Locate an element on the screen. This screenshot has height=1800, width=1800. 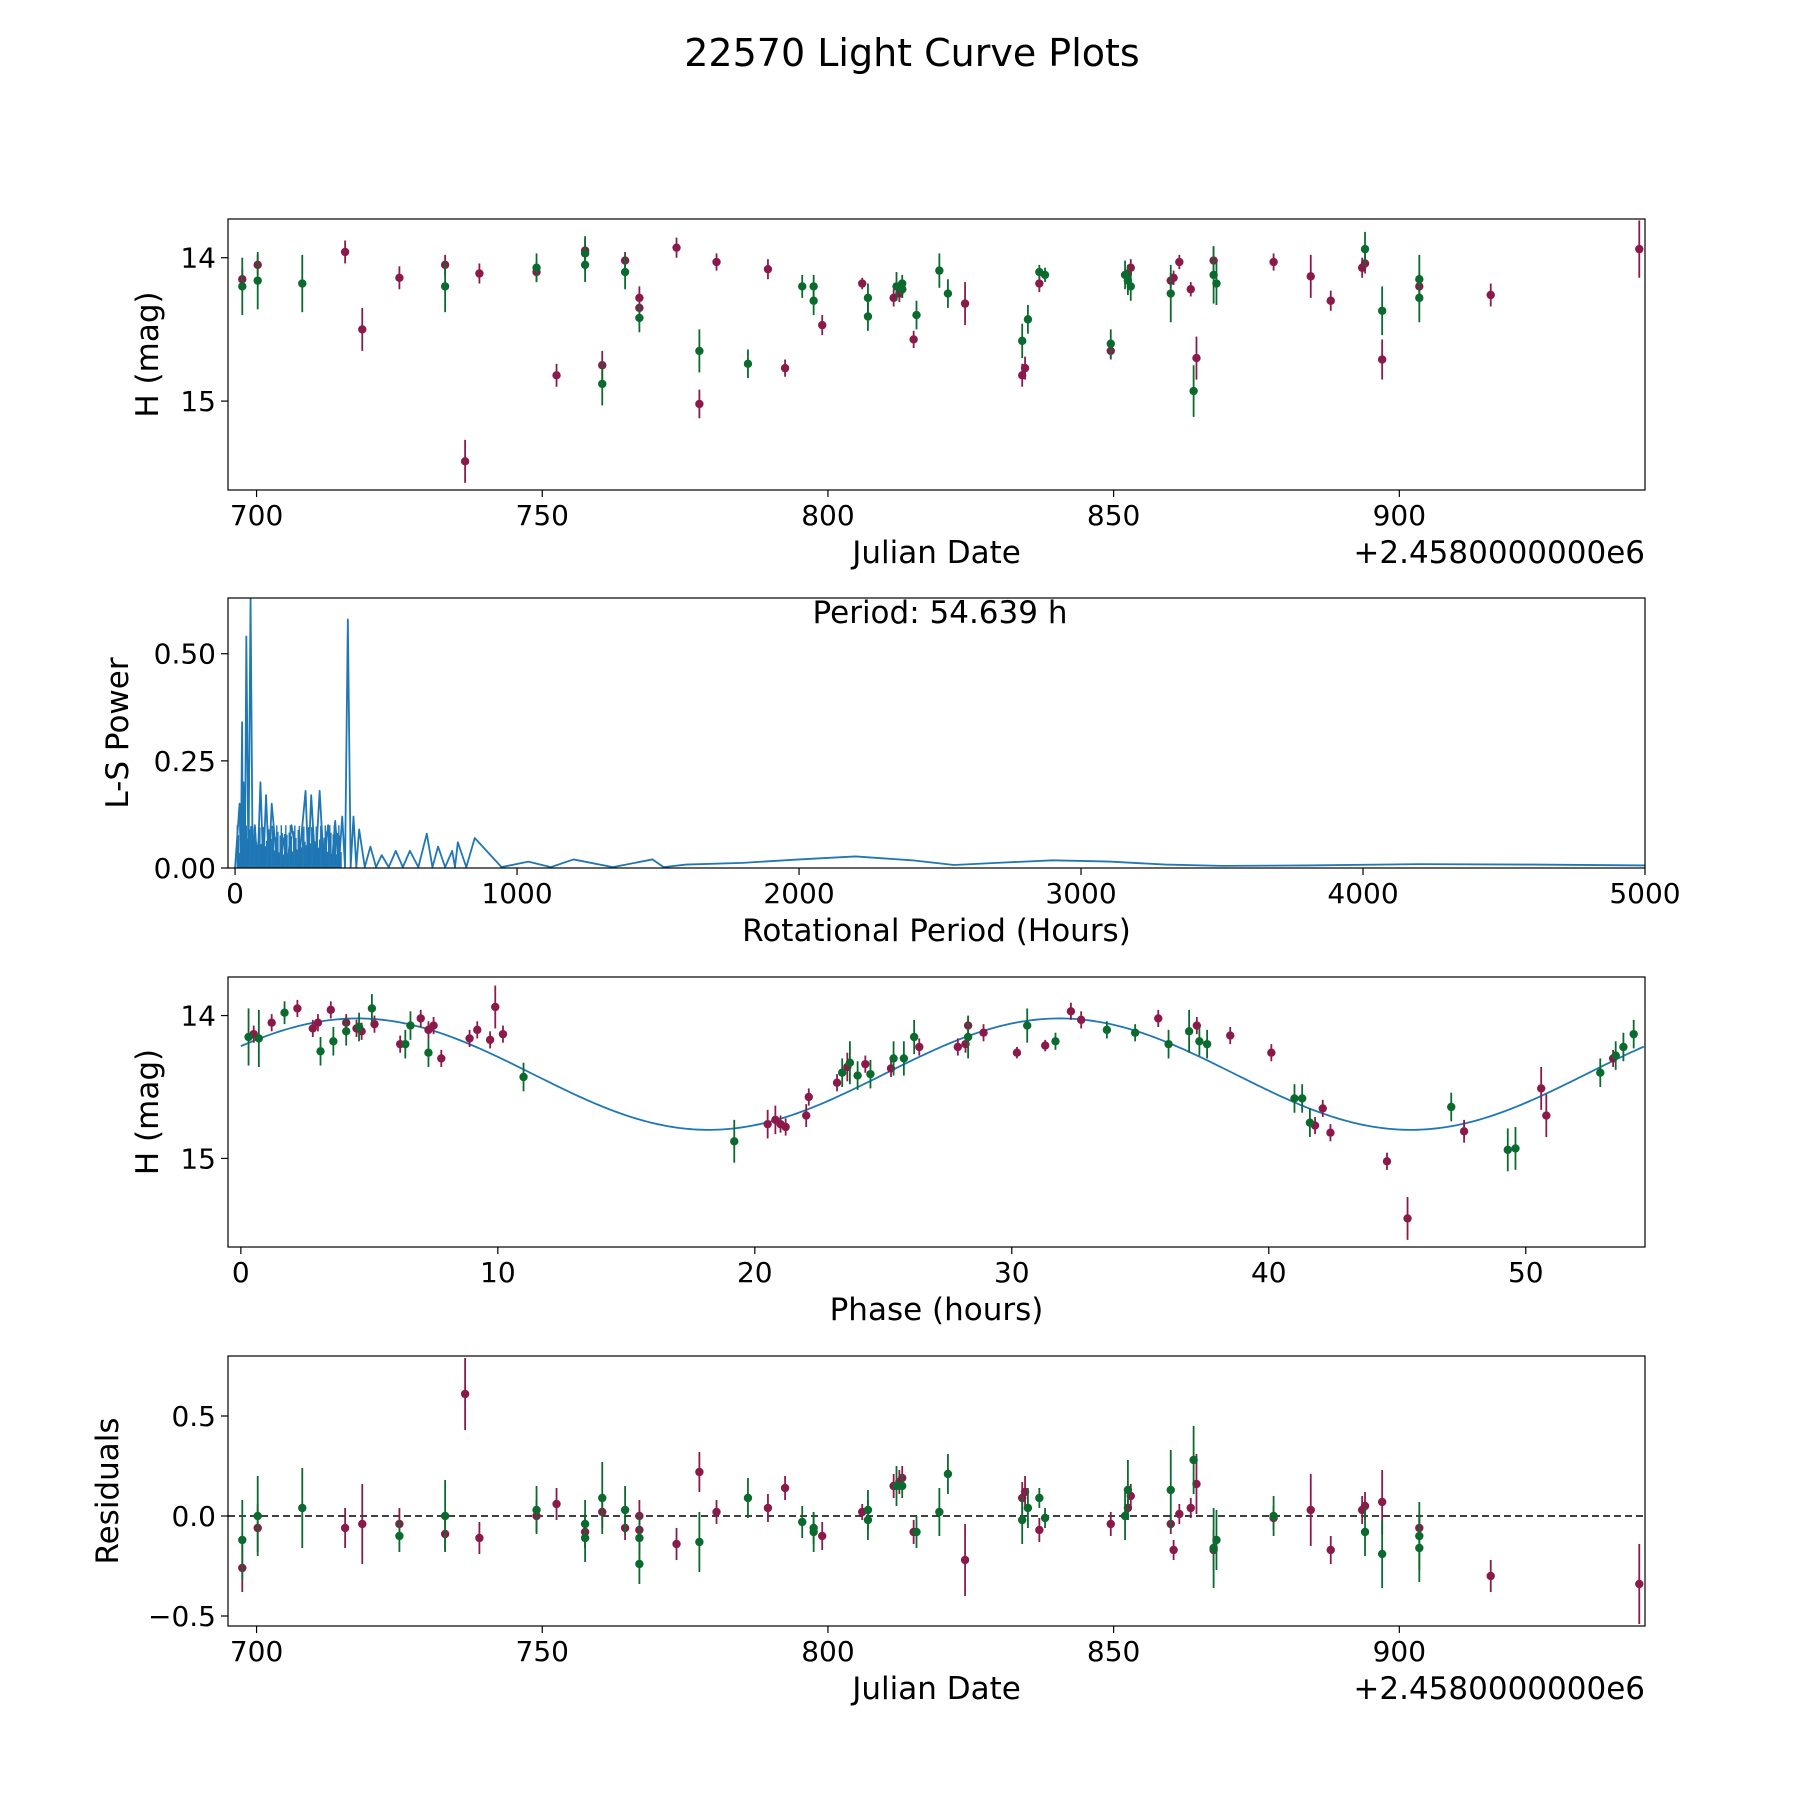
x-tick-label: 750 is located at coordinates (542, 515).